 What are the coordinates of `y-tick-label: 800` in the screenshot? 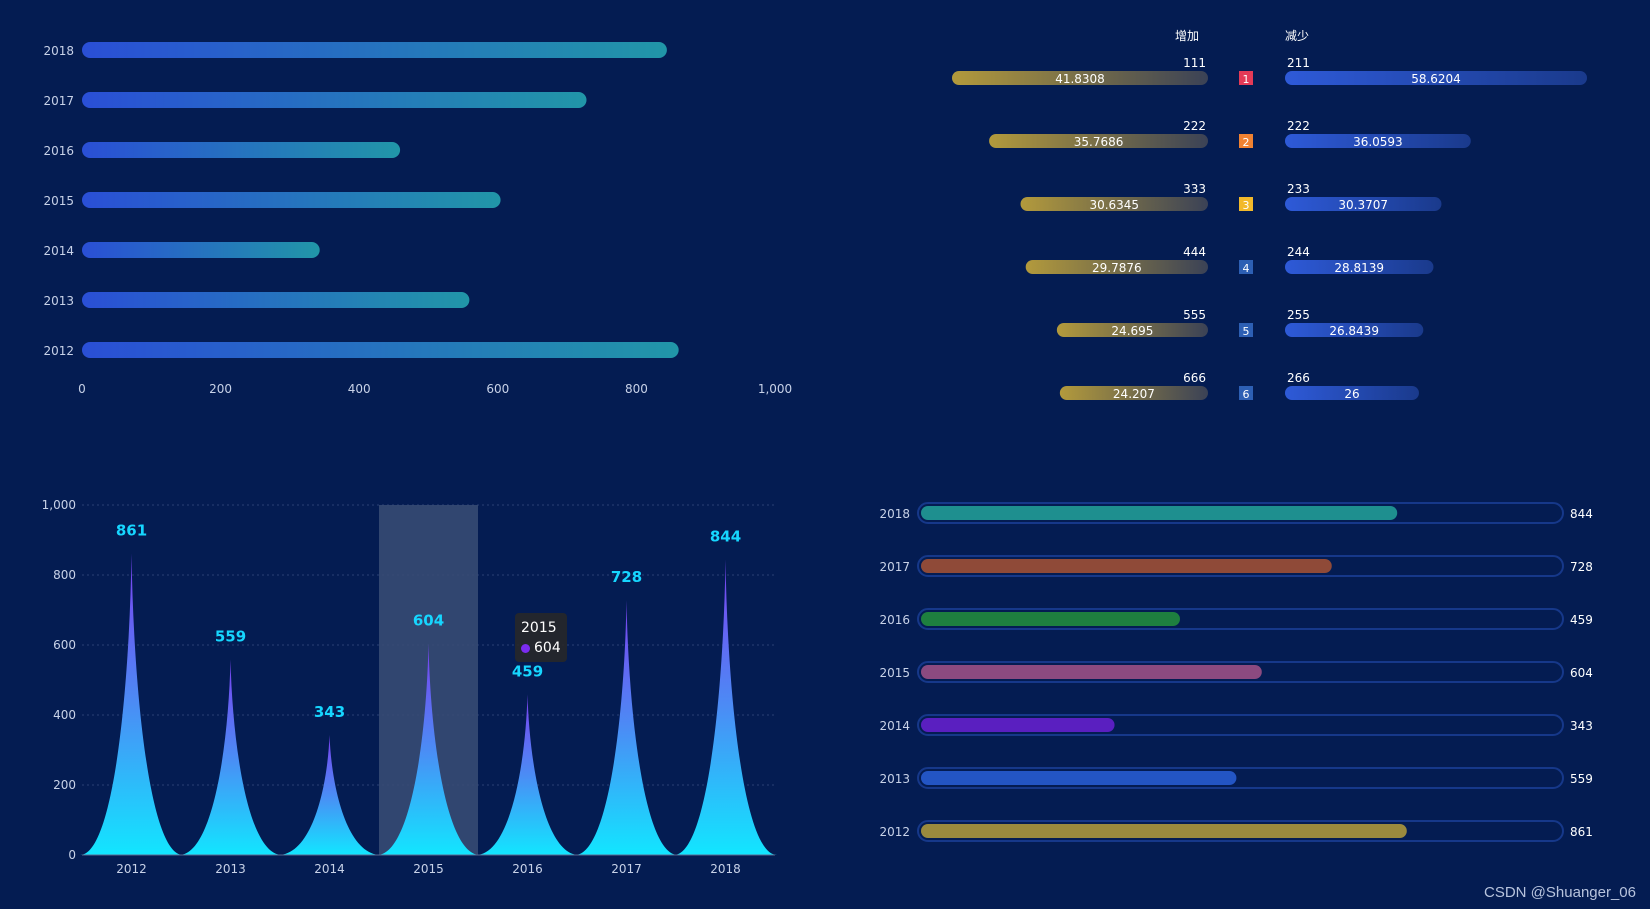 It's located at (64, 575).